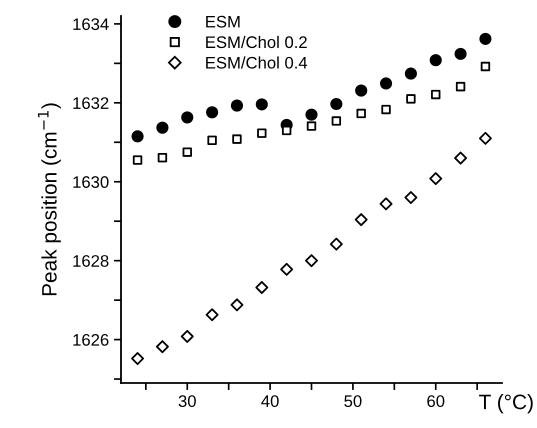  Describe the element at coordinates (353, 401) in the screenshot. I see `x-tick-label: 50` at that location.